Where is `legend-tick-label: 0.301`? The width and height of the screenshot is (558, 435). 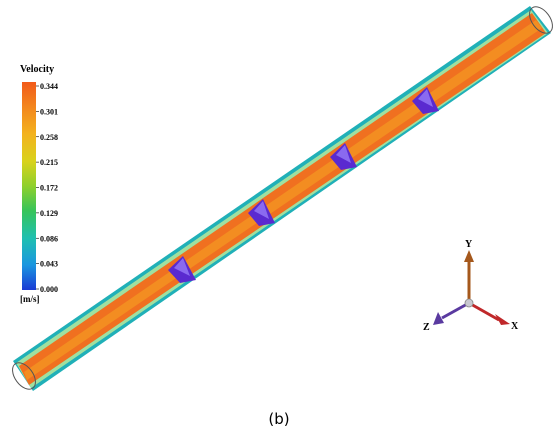
legend-tick-label: 0.301 is located at coordinates (49, 111).